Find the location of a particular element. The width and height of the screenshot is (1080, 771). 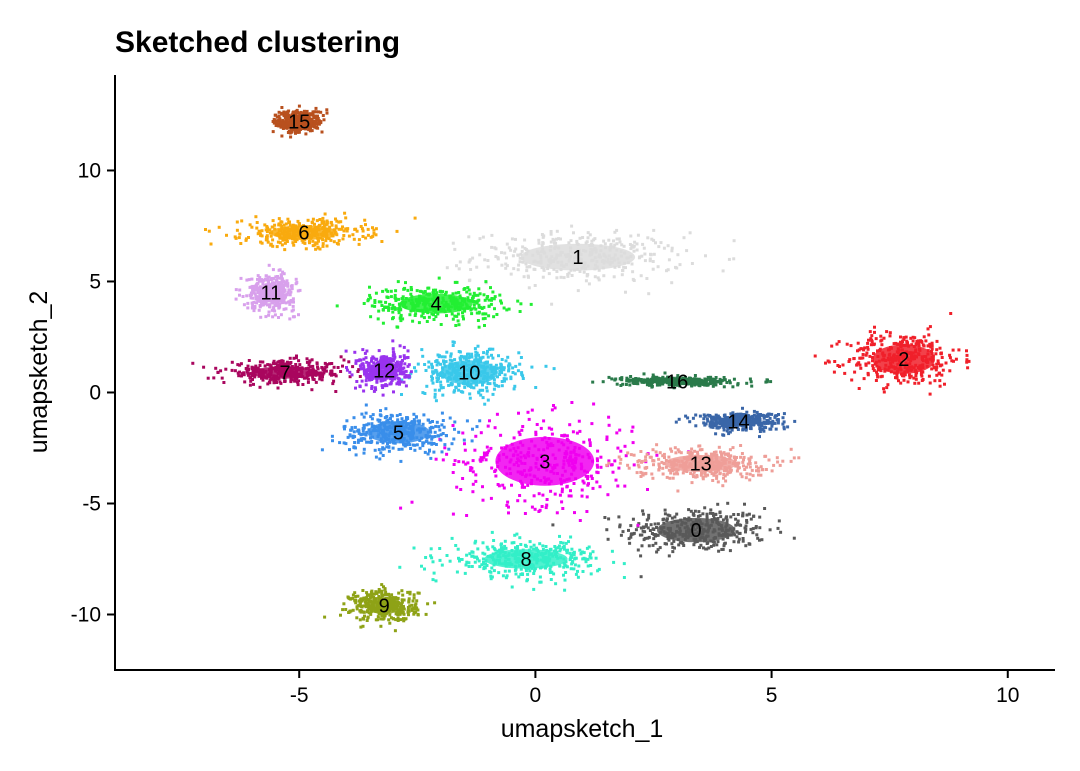

cluster-10-points is located at coordinates (471, 373).